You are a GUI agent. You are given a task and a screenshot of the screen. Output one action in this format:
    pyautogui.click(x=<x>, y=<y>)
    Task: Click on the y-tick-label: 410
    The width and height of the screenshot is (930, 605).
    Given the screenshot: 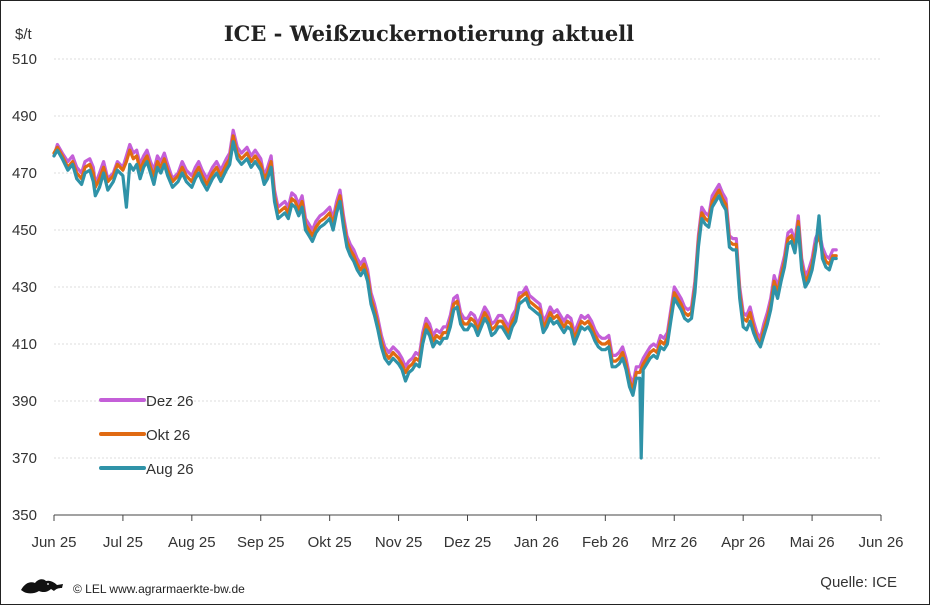 What is the action you would take?
    pyautogui.click(x=24, y=344)
    